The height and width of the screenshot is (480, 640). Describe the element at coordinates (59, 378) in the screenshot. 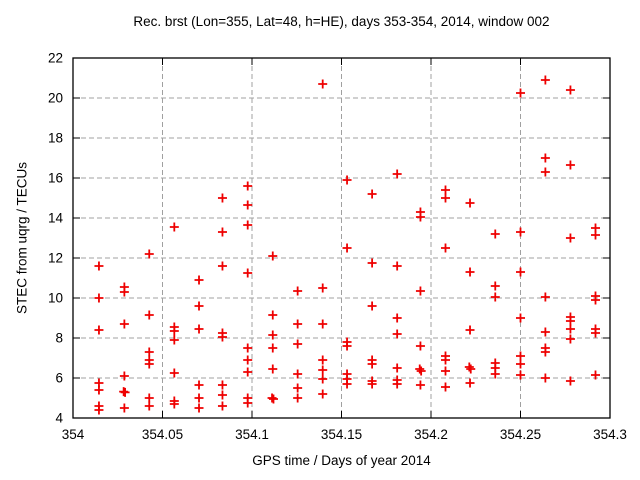

I see `y-tick-label: 6` at that location.